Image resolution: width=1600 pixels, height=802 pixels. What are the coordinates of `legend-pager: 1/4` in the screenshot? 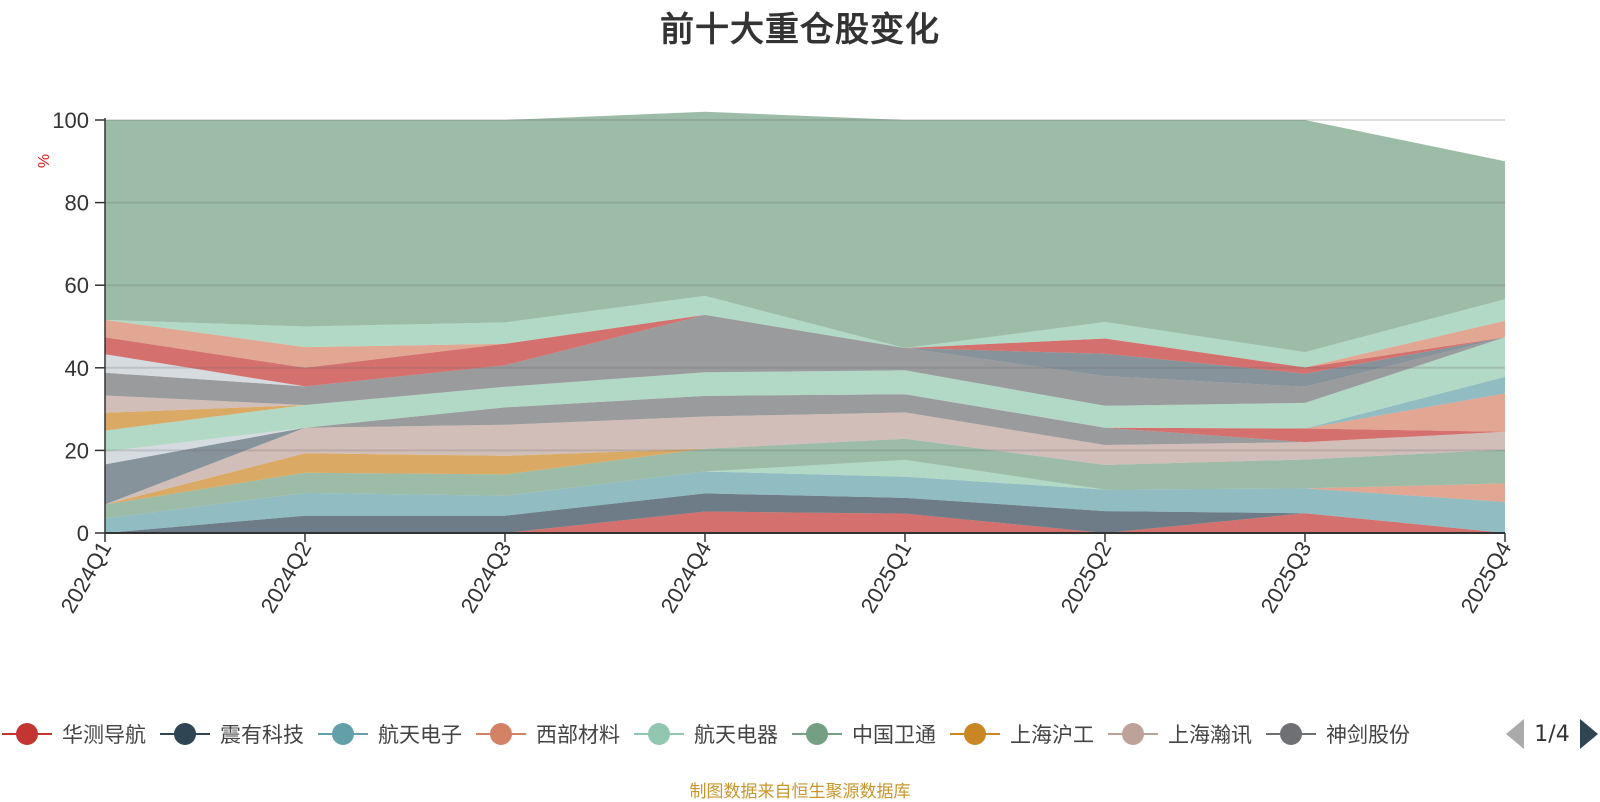 It's located at (1550, 734).